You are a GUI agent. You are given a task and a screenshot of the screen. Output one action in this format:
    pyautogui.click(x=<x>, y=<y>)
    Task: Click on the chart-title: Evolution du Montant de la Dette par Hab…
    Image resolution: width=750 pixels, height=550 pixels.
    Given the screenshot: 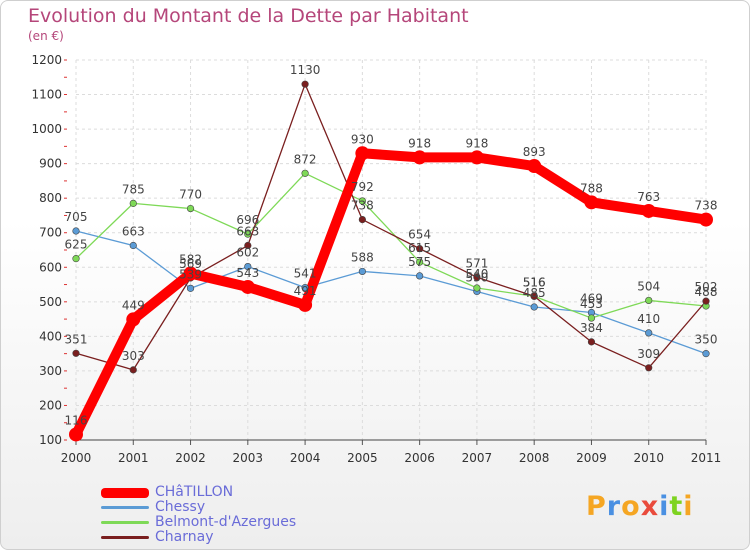 What is the action you would take?
    pyautogui.click(x=248, y=16)
    